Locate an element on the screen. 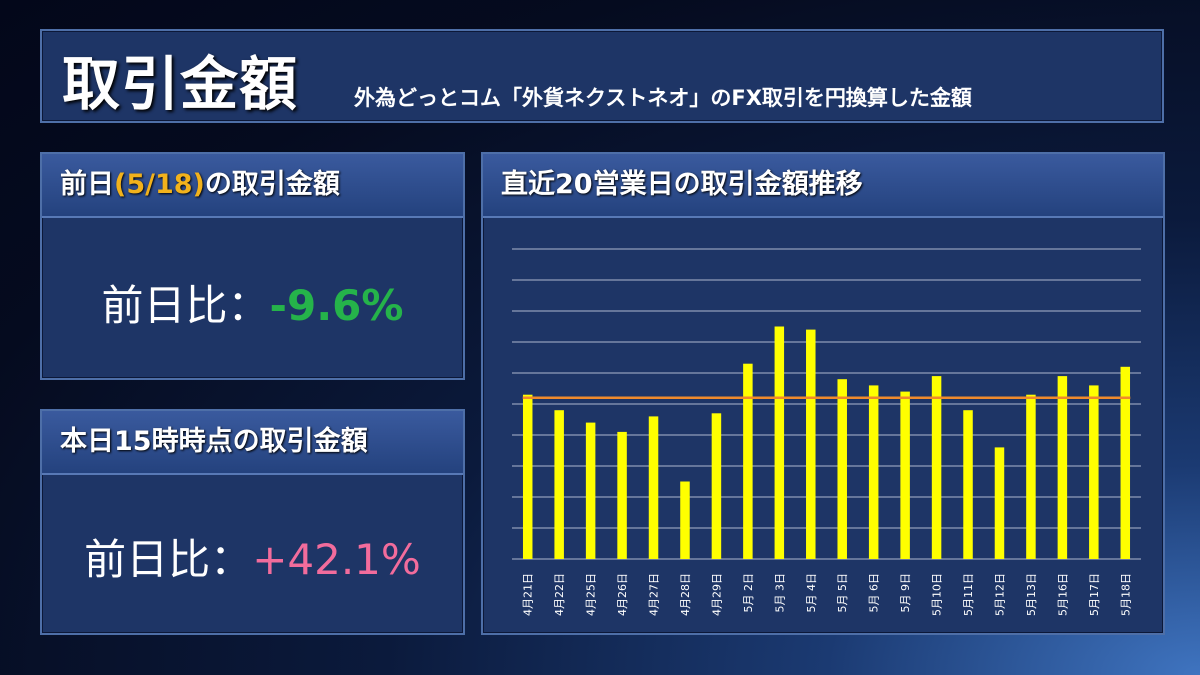  x-tick-label: 4月25日 is located at coordinates (591, 594).